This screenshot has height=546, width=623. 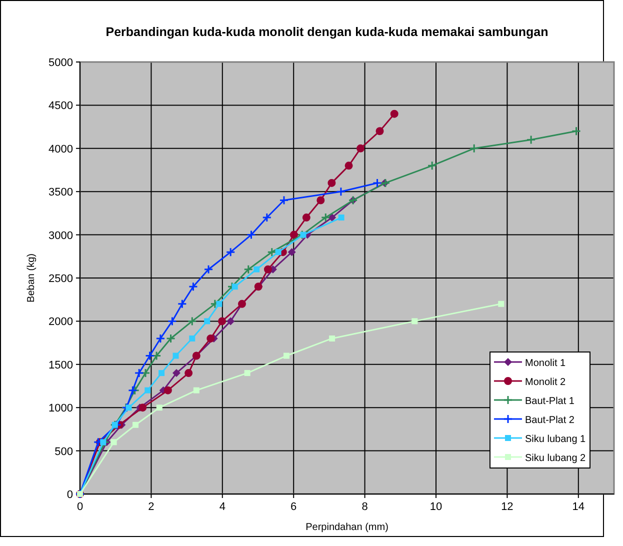 I want to click on x-axis-title: Perpindahan (mm), so click(x=347, y=527).